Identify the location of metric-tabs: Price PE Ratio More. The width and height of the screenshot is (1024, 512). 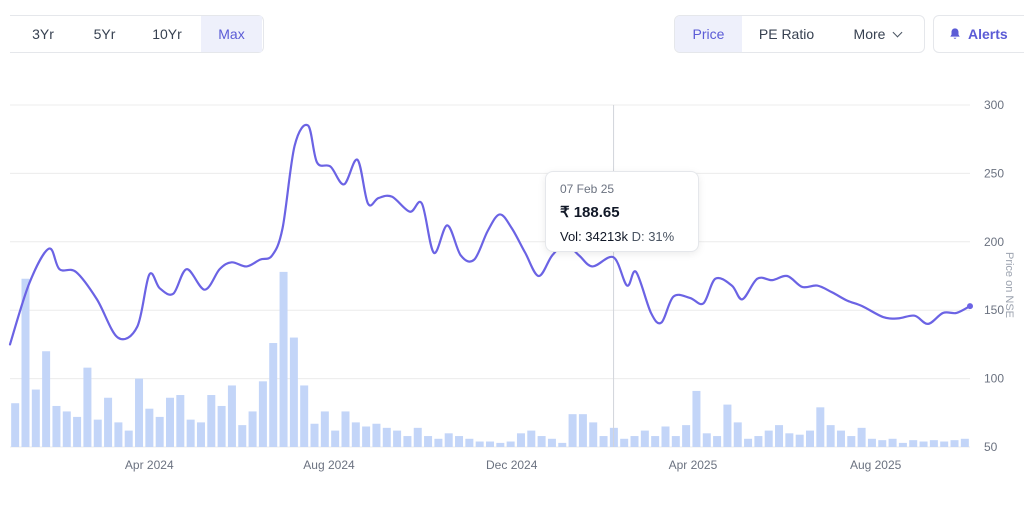
(799, 34).